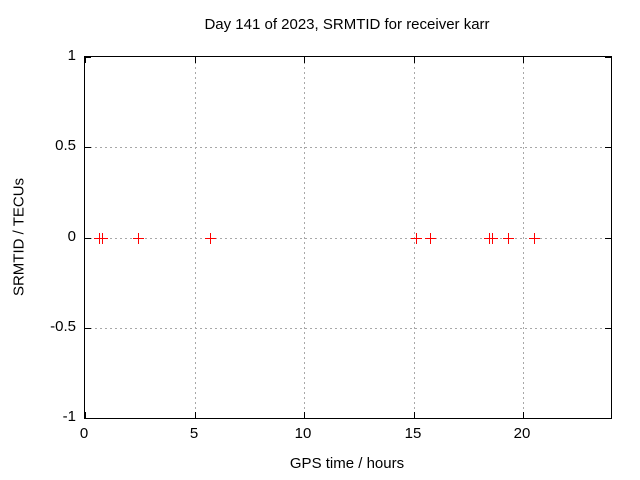 The height and width of the screenshot is (480, 640). Describe the element at coordinates (65, 145) in the screenshot. I see `y-tick-label: 0.5` at that location.